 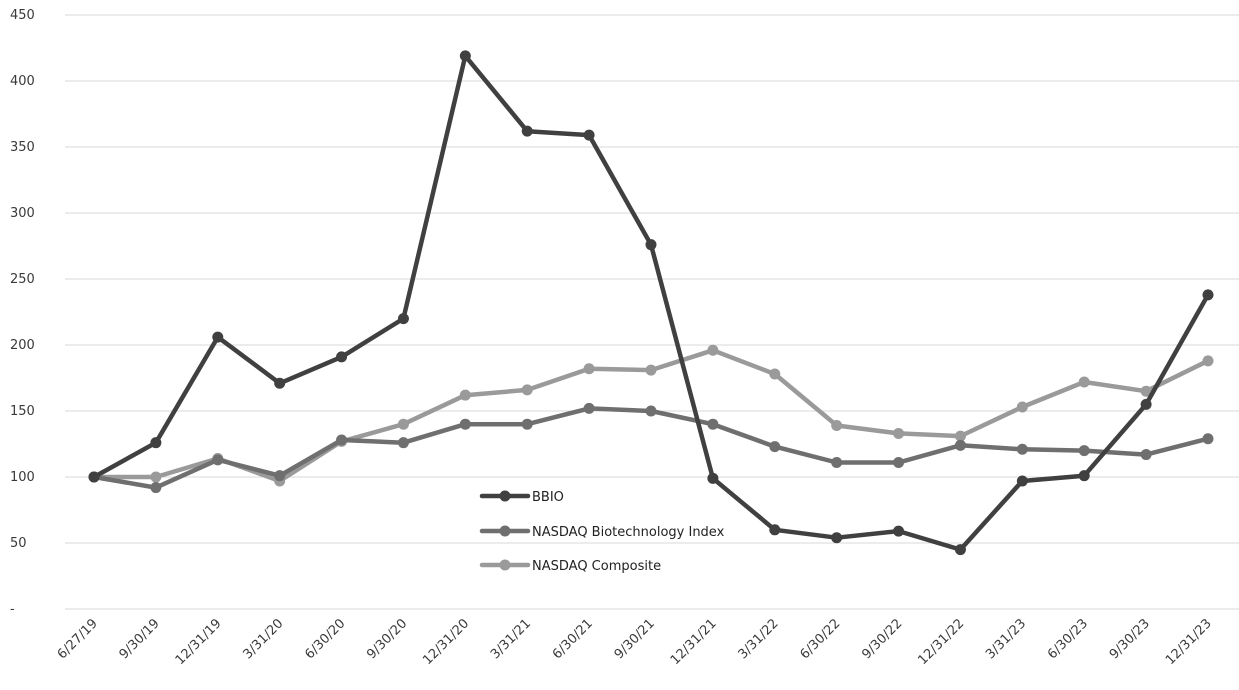 What do you see at coordinates (22, 213) in the screenshot?
I see `y-tick-label: 300` at bounding box center [22, 213].